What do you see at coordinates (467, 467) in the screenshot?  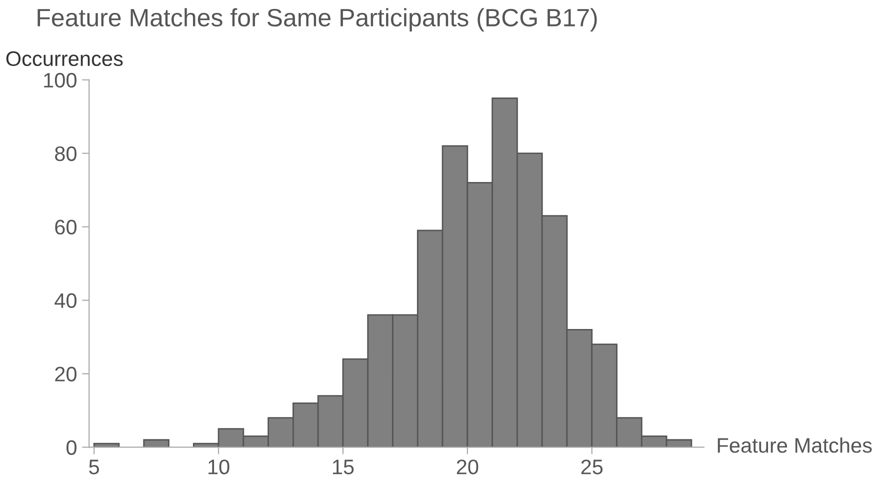 I see `x-tick-label: 20` at bounding box center [467, 467].